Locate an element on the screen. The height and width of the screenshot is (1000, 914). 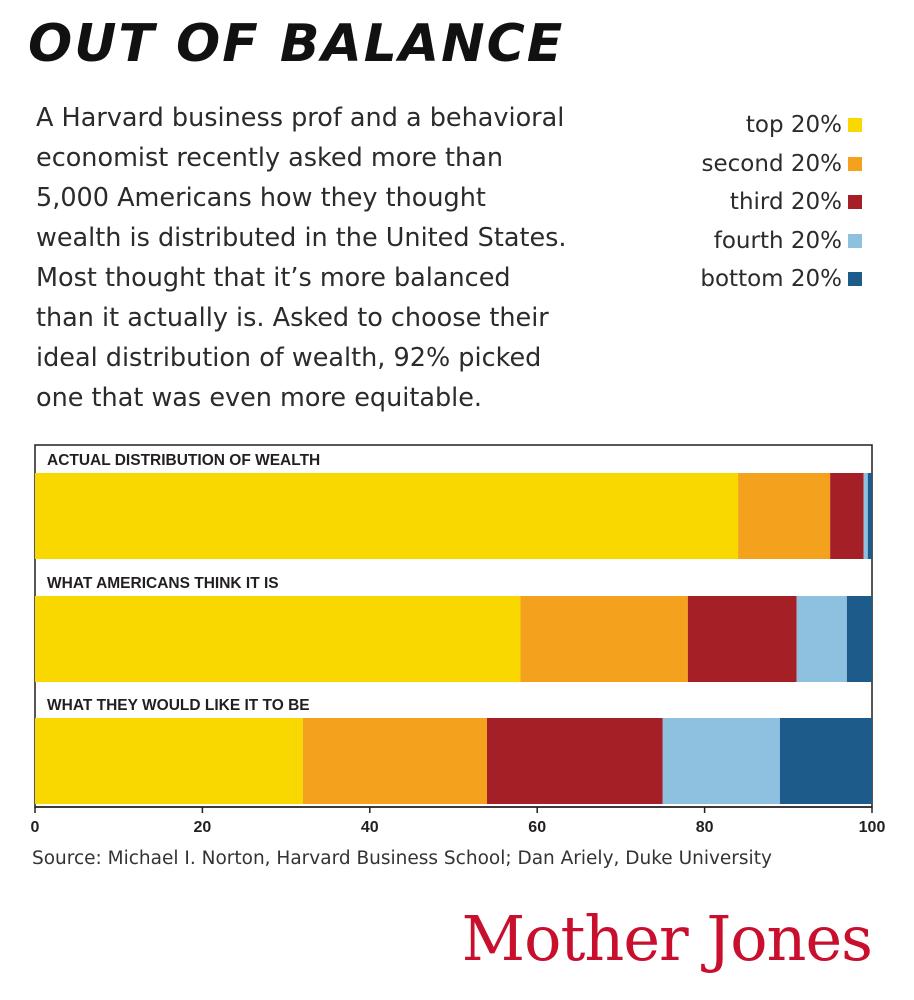
legend-item-fourth: fourth 20% is located at coordinates (781, 241).